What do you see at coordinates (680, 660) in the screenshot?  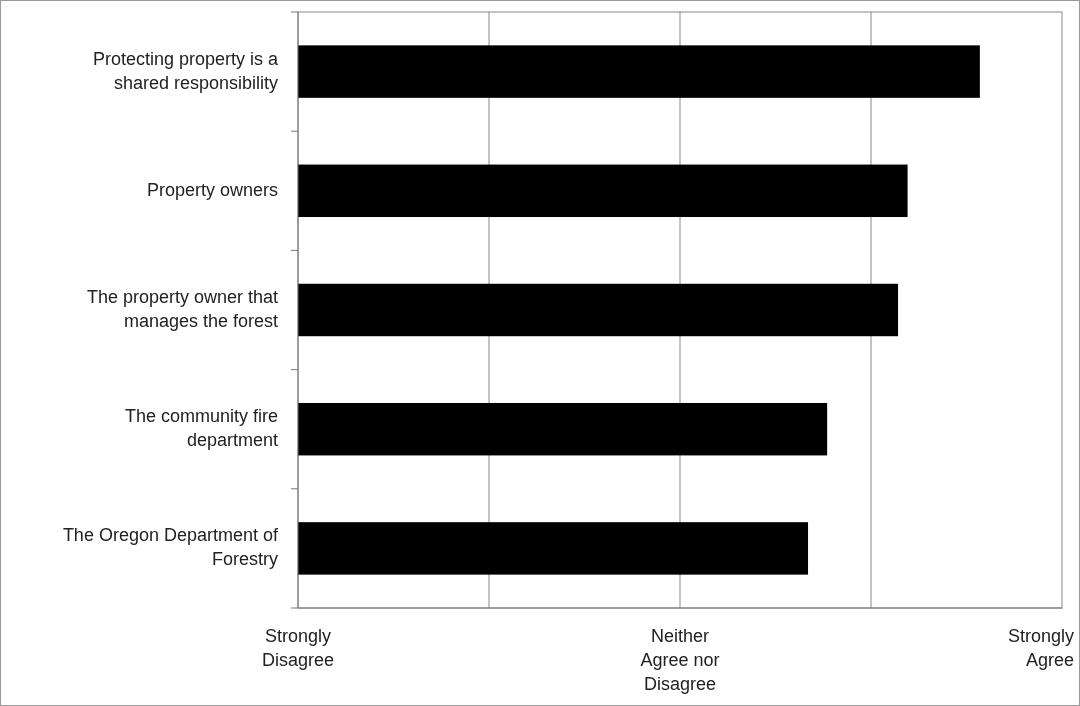 I see `text: Neither Agree nor Disagree` at bounding box center [680, 660].